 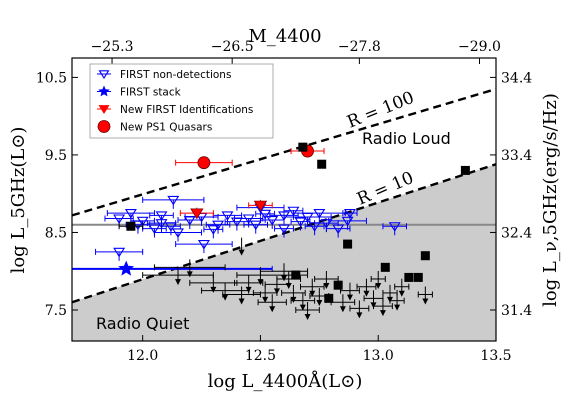 I want to click on right-tick-label-0: 31.4, so click(x=516, y=311).